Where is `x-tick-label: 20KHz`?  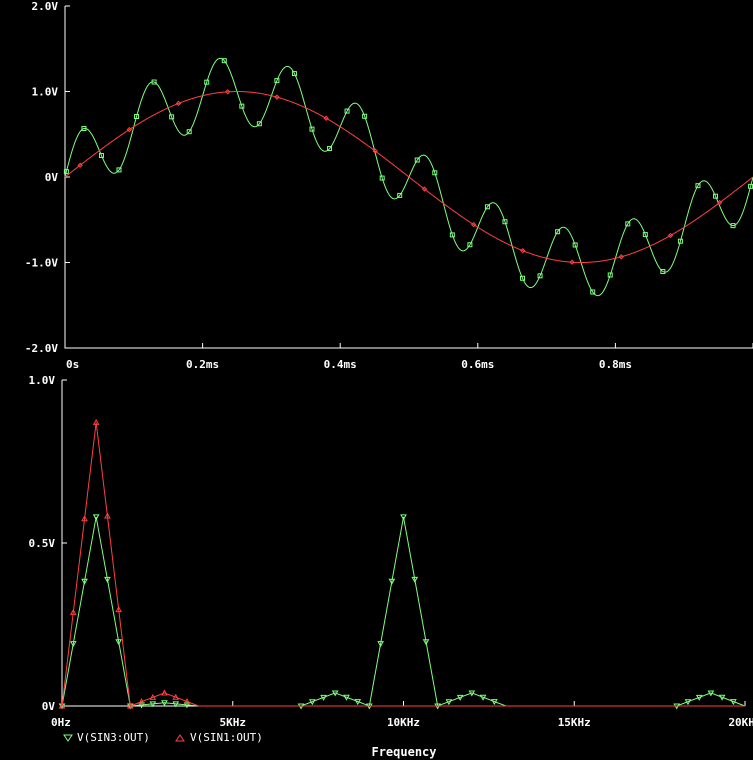 x-tick-label: 20KHz is located at coordinates (740, 722).